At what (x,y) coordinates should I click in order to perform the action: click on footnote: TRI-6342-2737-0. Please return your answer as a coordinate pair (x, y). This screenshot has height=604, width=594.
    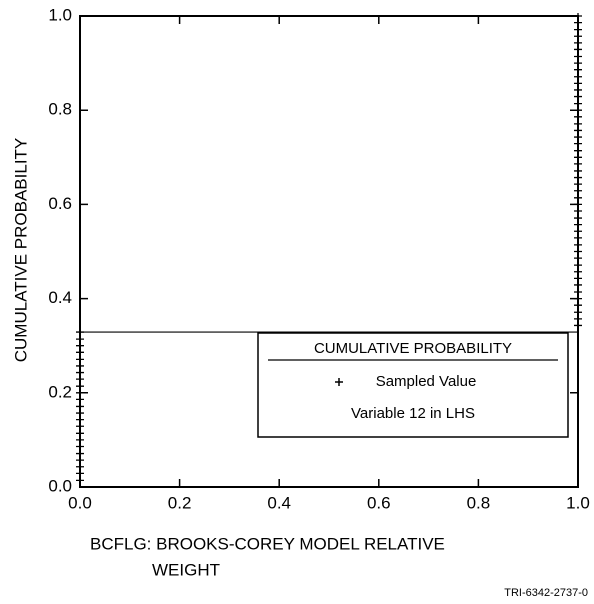
    Looking at the image, I should click on (546, 593).